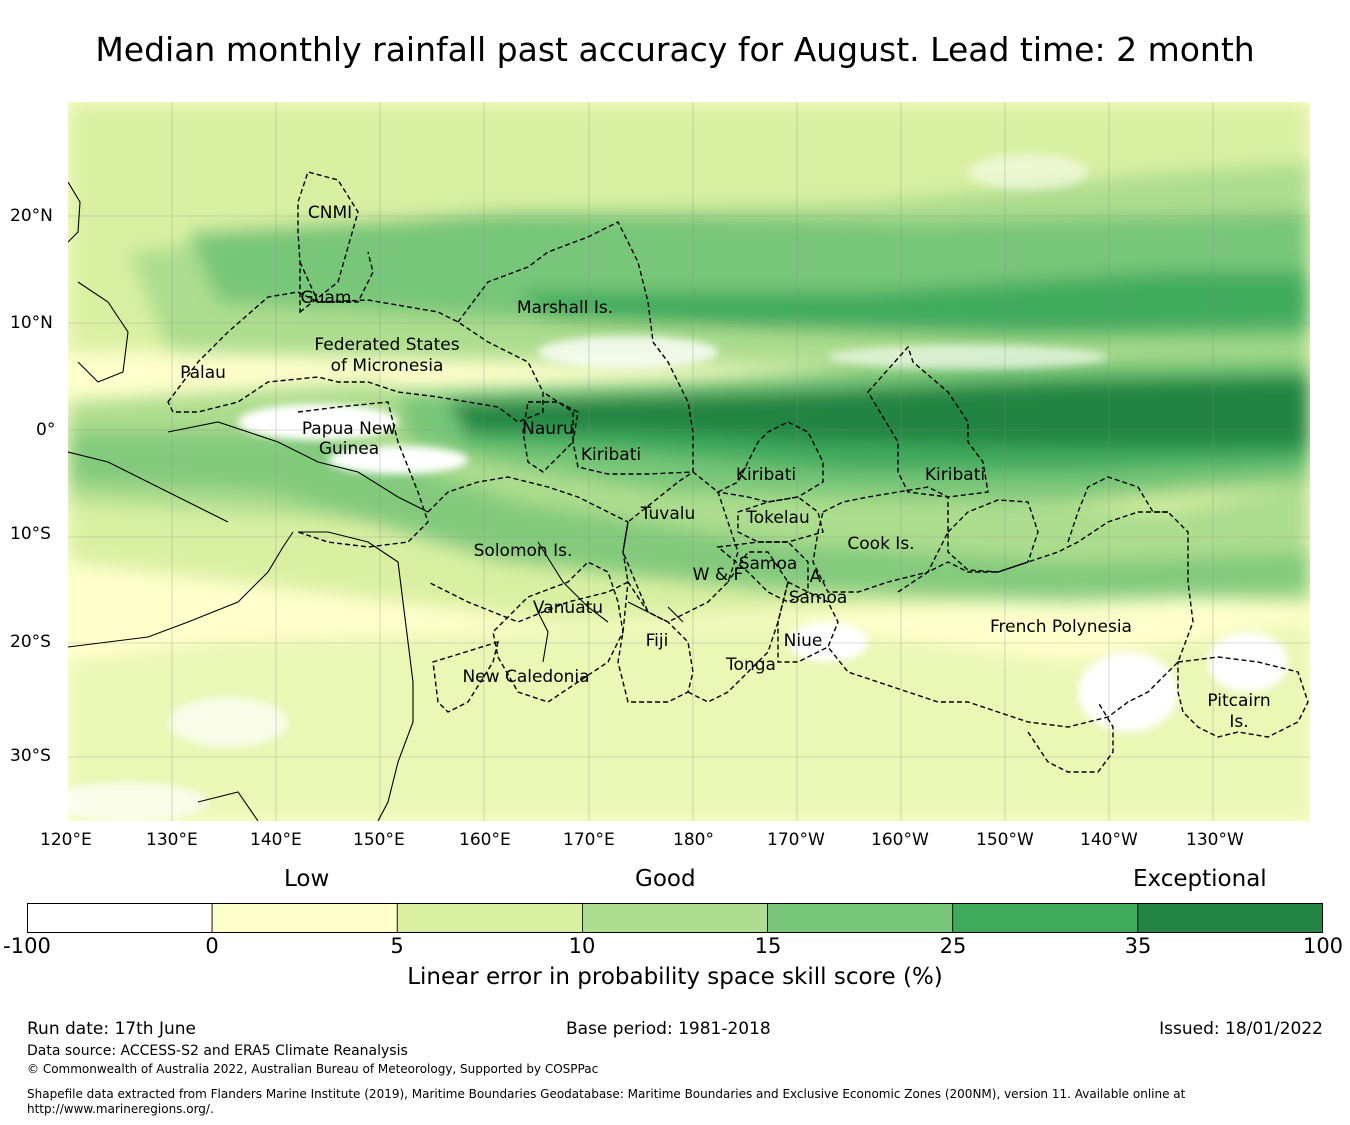  I want to click on issued-date: Issued: 18/01/2022, so click(1241, 1029).